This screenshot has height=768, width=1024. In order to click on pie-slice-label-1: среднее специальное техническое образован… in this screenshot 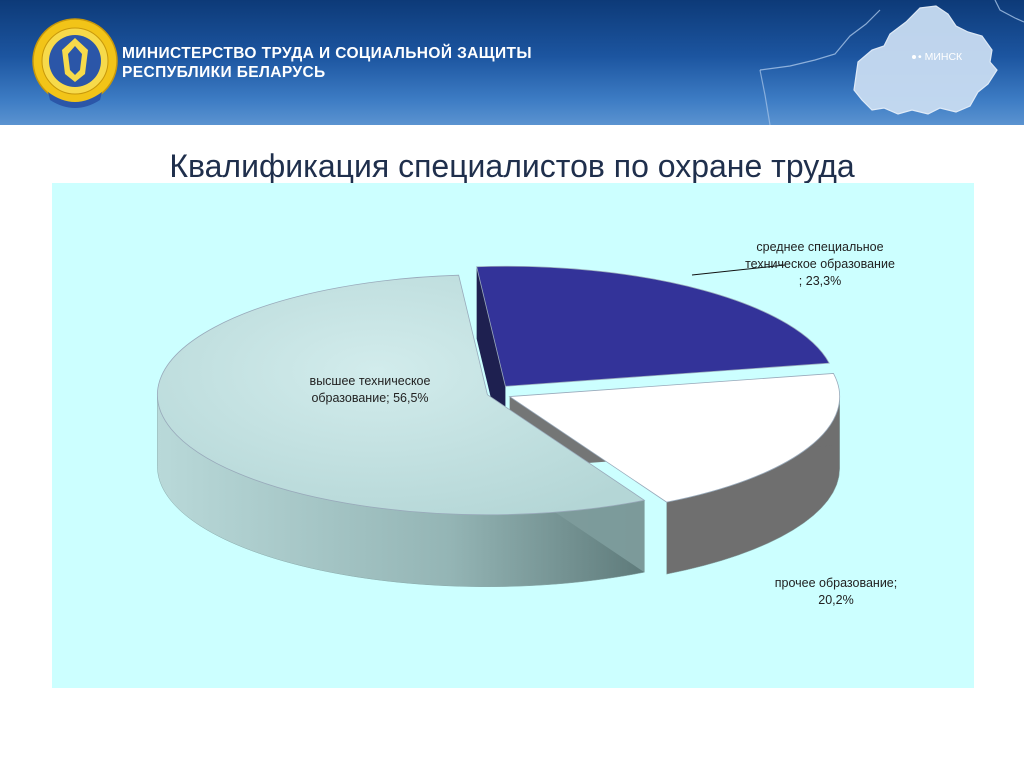, I will do `click(820, 264)`.